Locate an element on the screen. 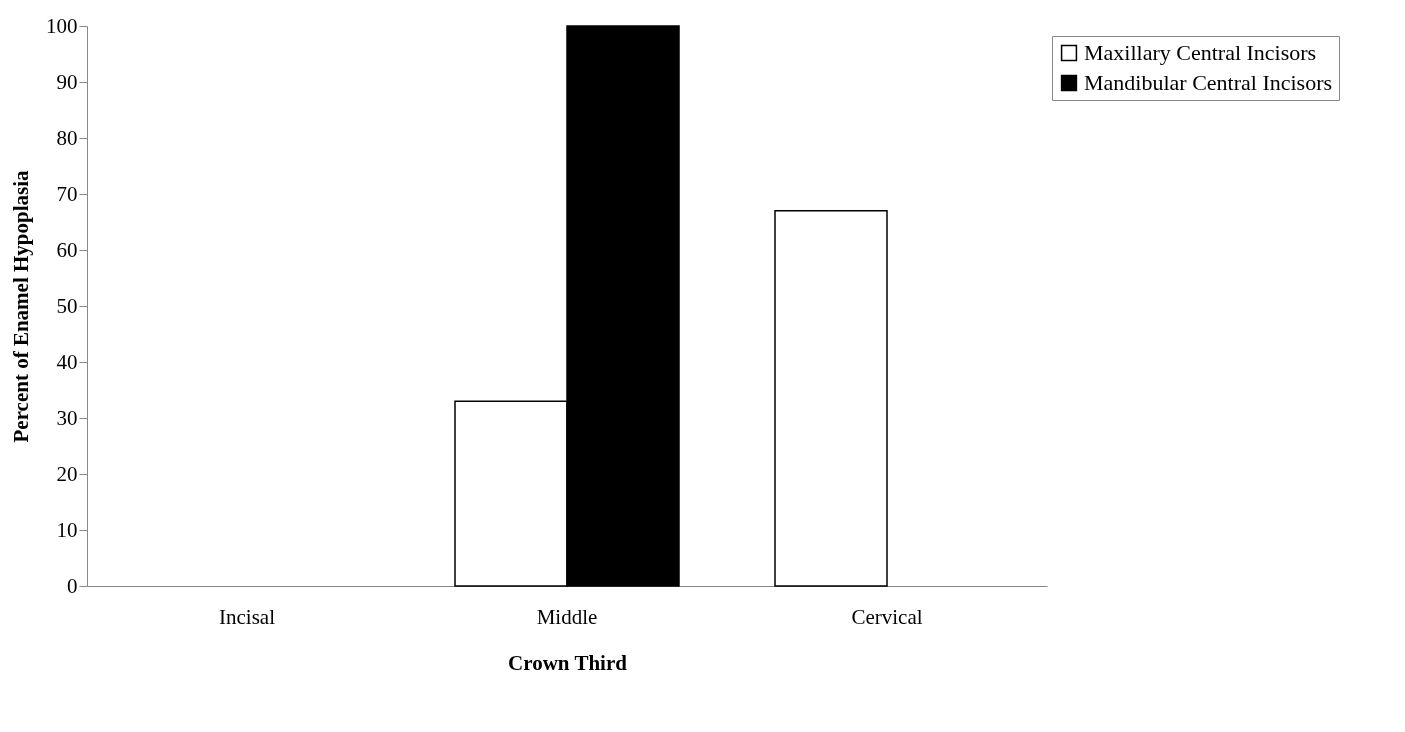  legend-label: Mandibular Central Incisors is located at coordinates (1208, 82).